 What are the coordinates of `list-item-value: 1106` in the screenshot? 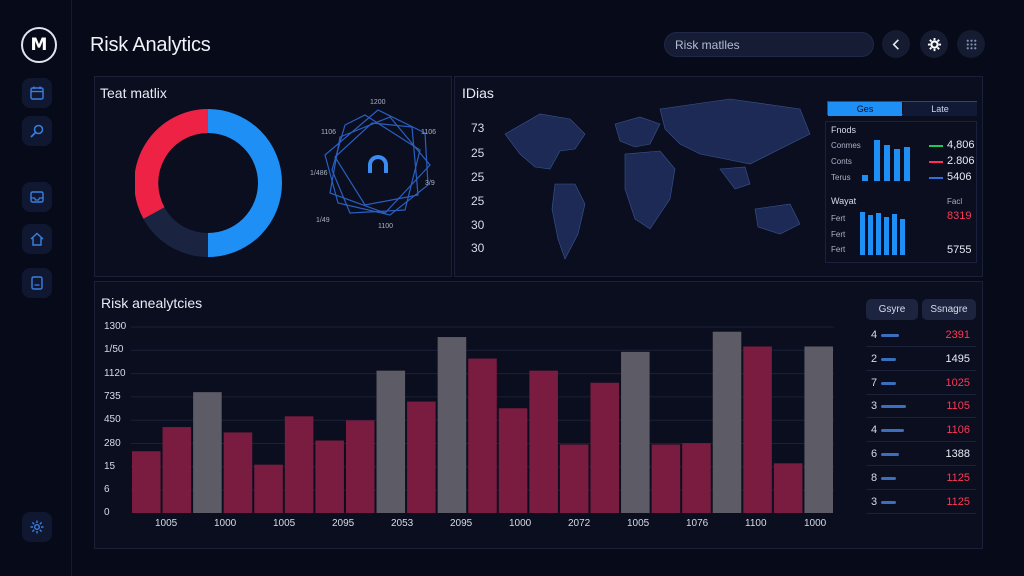 It's located at (958, 430).